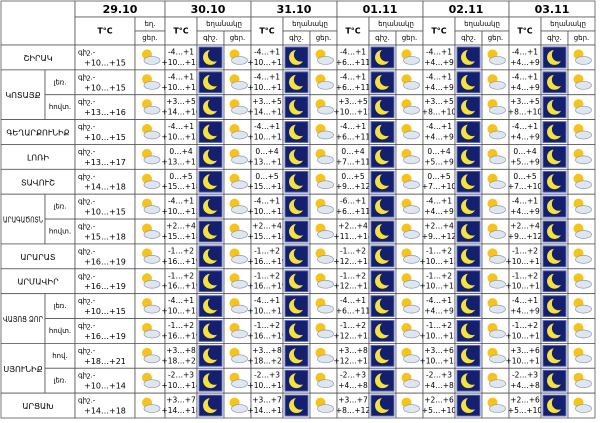 The height and width of the screenshot is (423, 600). Describe the element at coordinates (266, 286) in the screenshot. I see `temperature-day: +16…+19` at that location.